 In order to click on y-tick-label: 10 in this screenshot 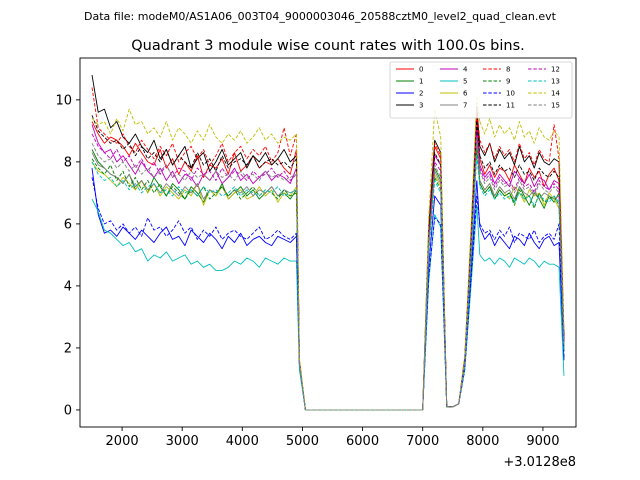, I will do `click(63, 100)`.